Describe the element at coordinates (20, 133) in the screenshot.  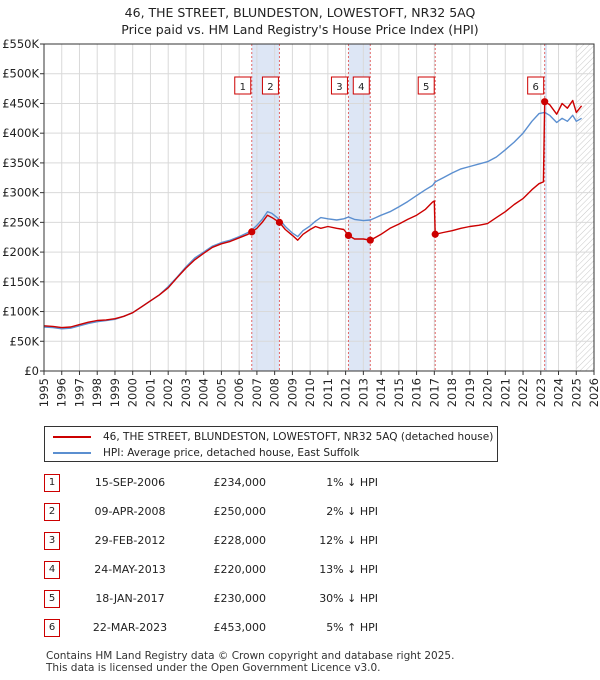
I see `y-tick-label: £400K` at that location.